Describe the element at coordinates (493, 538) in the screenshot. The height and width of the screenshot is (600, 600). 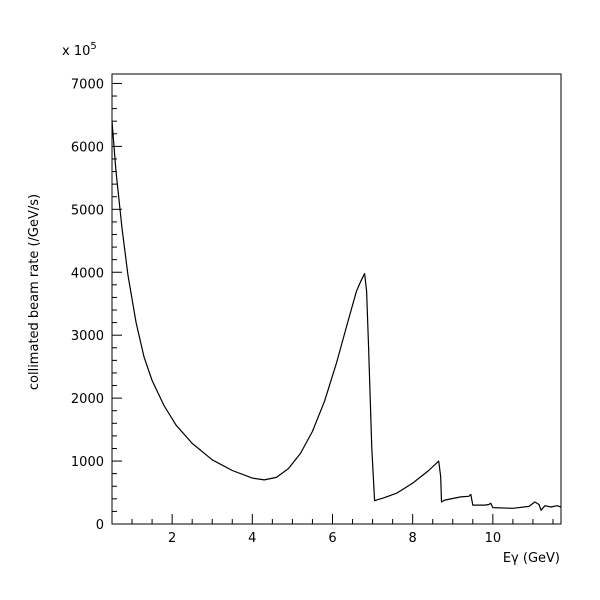
I see `x-tick-label: 10` at that location.